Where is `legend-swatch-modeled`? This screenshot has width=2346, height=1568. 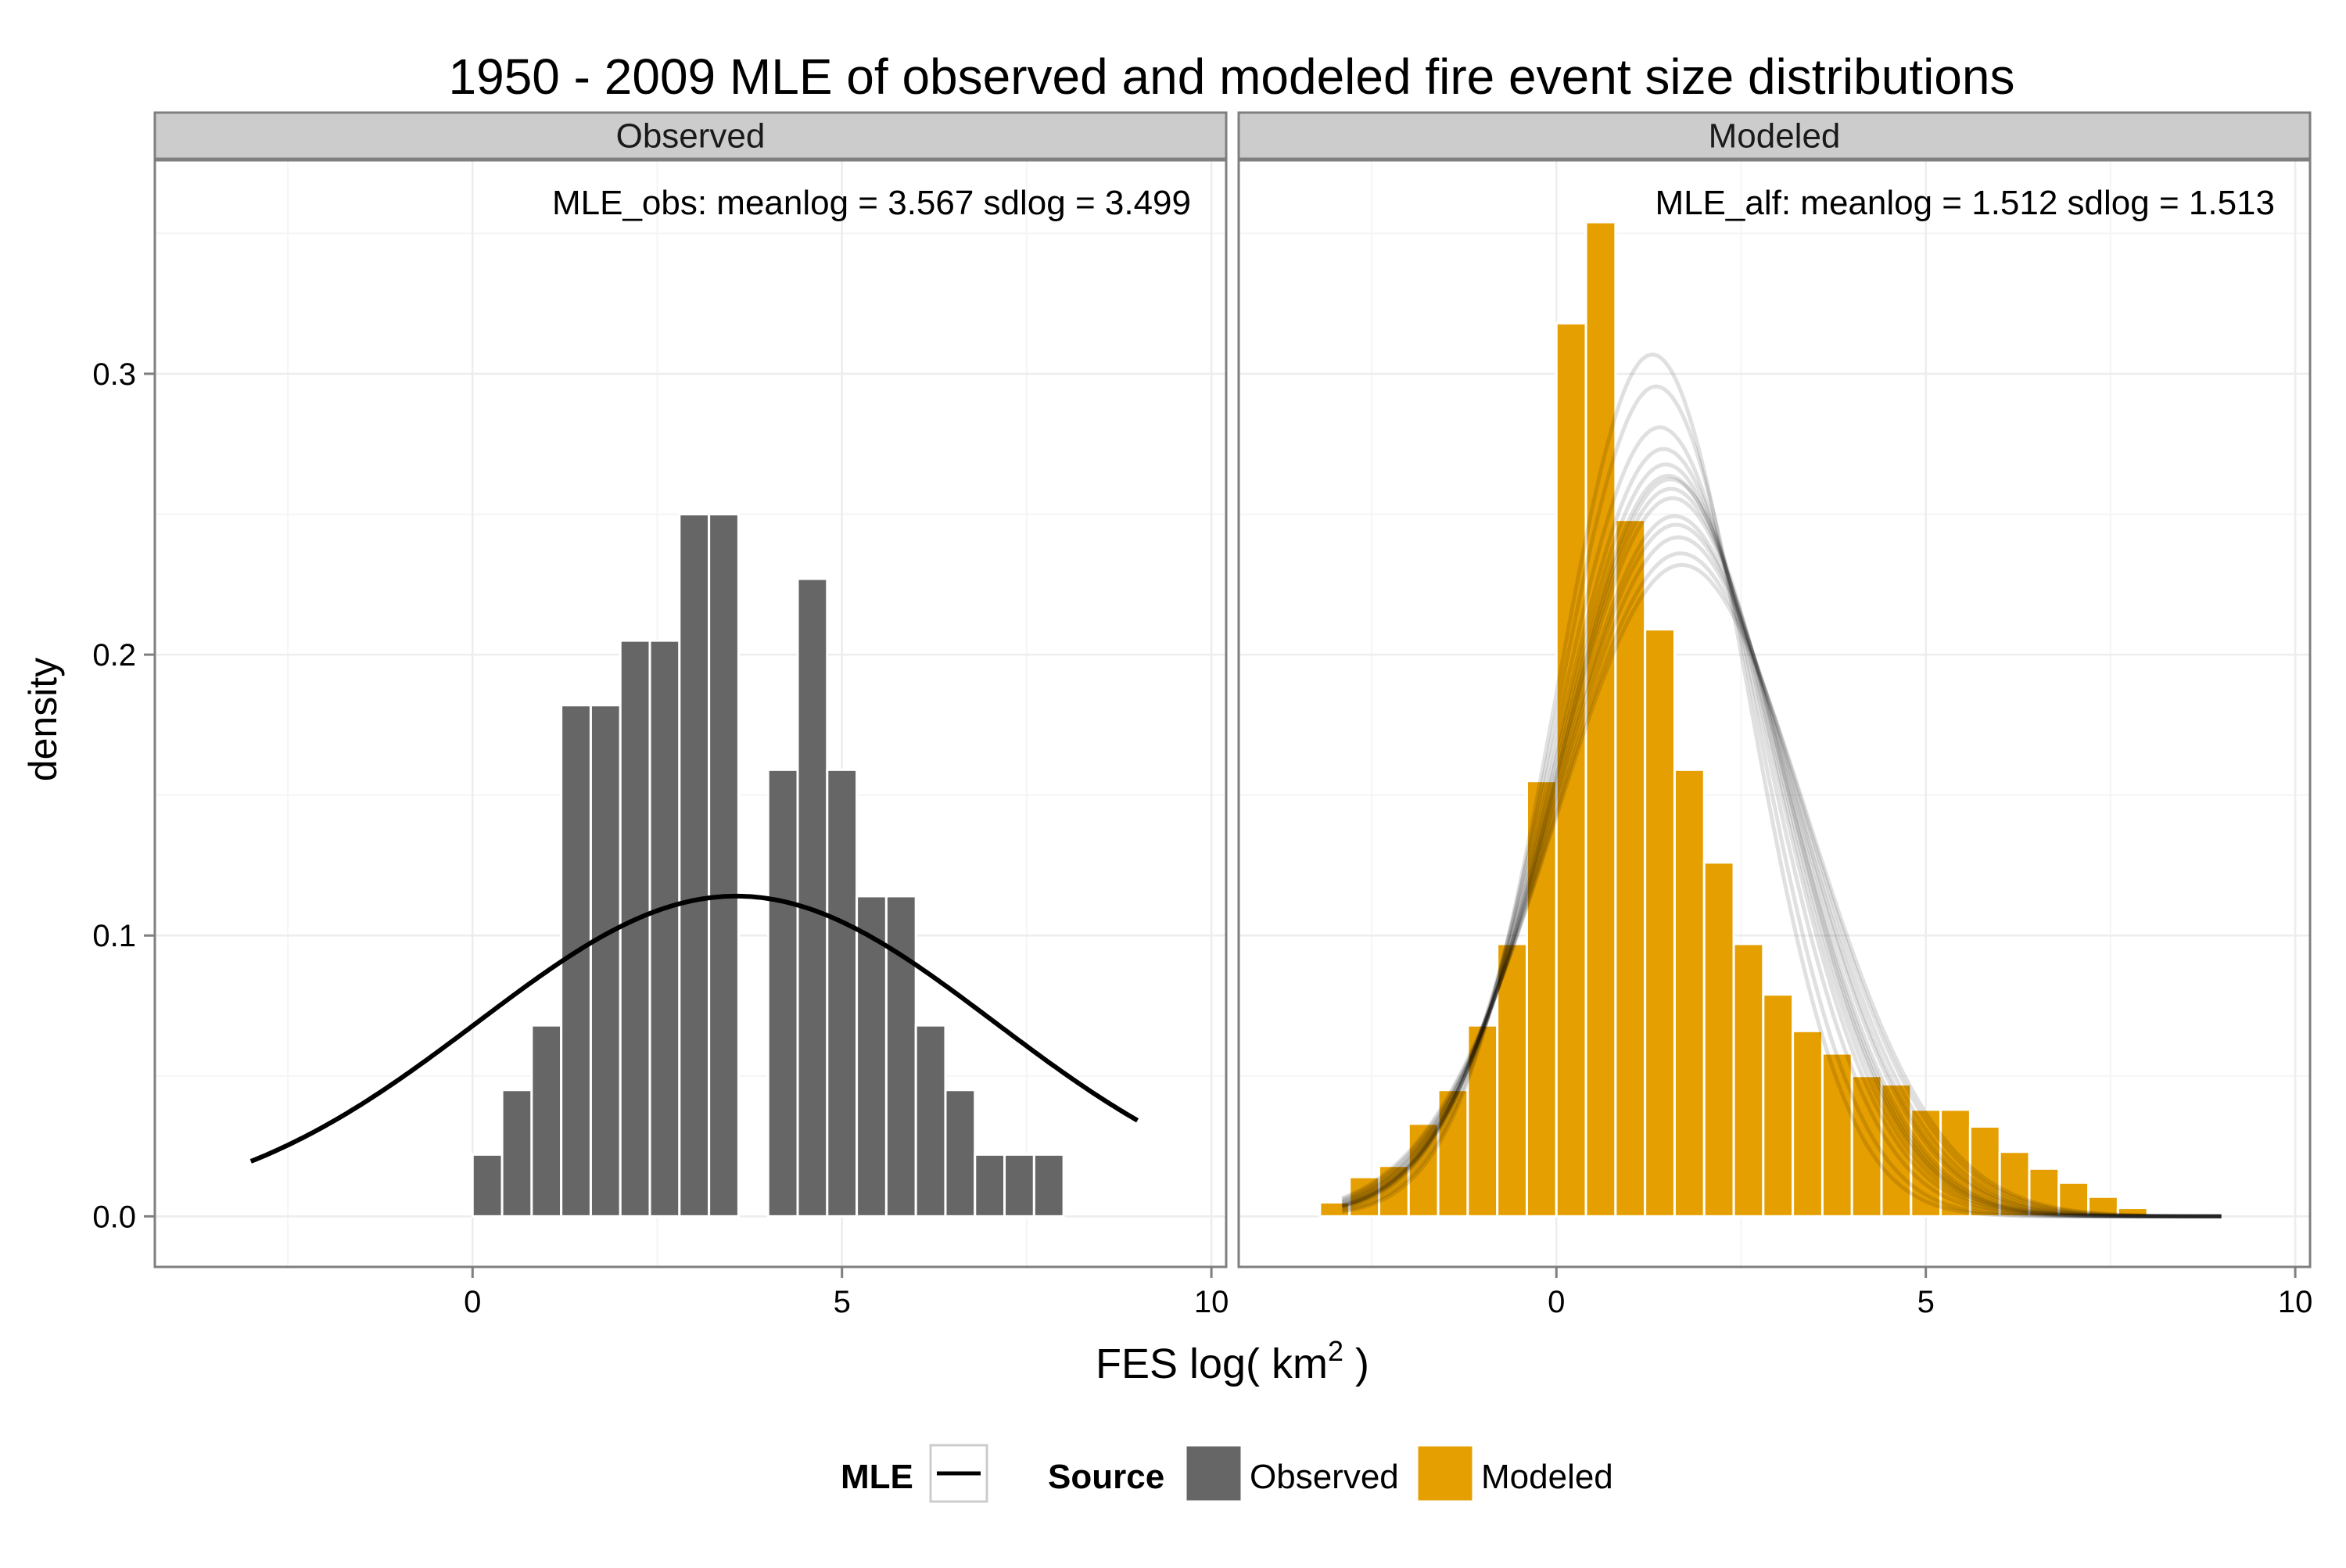
legend-swatch-modeled is located at coordinates (1445, 1473).